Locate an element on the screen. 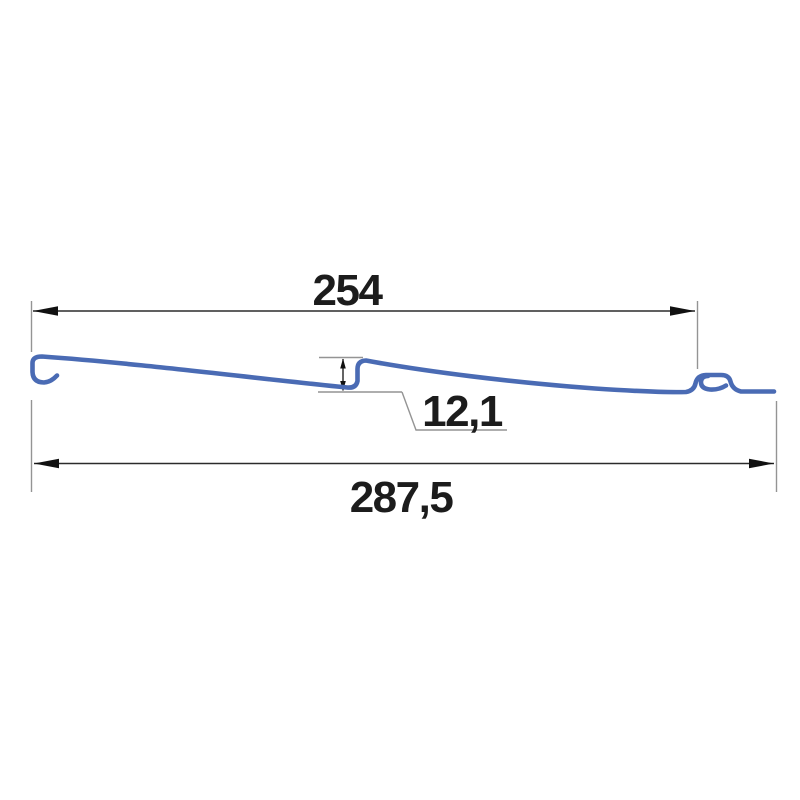 The image size is (800, 800). top-dimension: 254 is located at coordinates (364, 291).